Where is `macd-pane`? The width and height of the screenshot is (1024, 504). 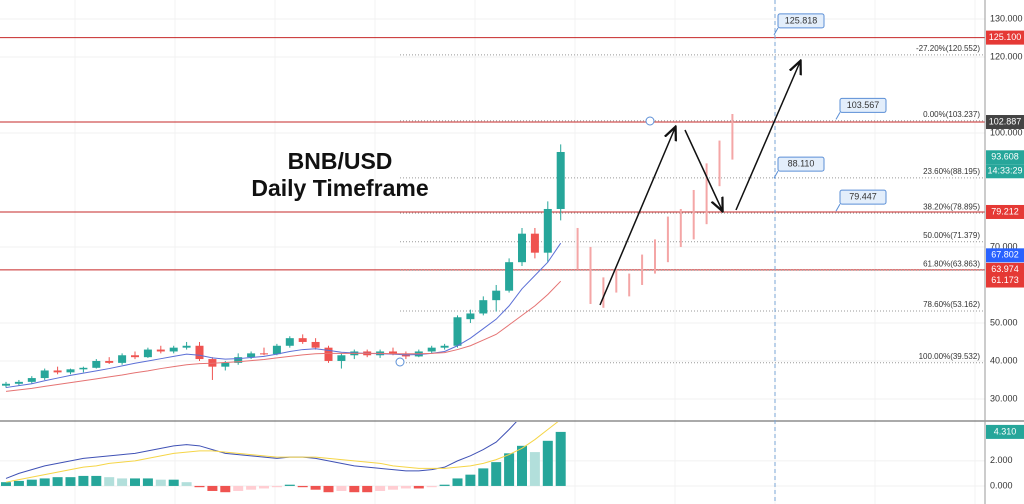 macd-pane is located at coordinates (283, 457).